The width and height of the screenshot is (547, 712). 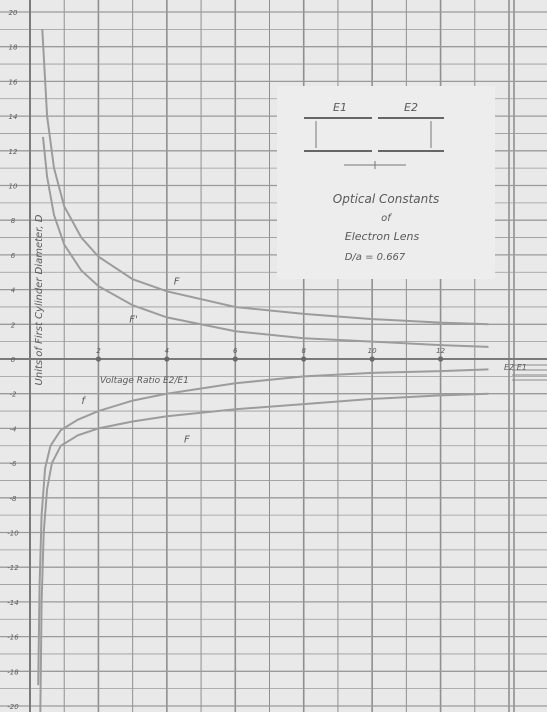 What do you see at coordinates (13, 117) in the screenshot?
I see `y-tick-label: 14` at bounding box center [13, 117].